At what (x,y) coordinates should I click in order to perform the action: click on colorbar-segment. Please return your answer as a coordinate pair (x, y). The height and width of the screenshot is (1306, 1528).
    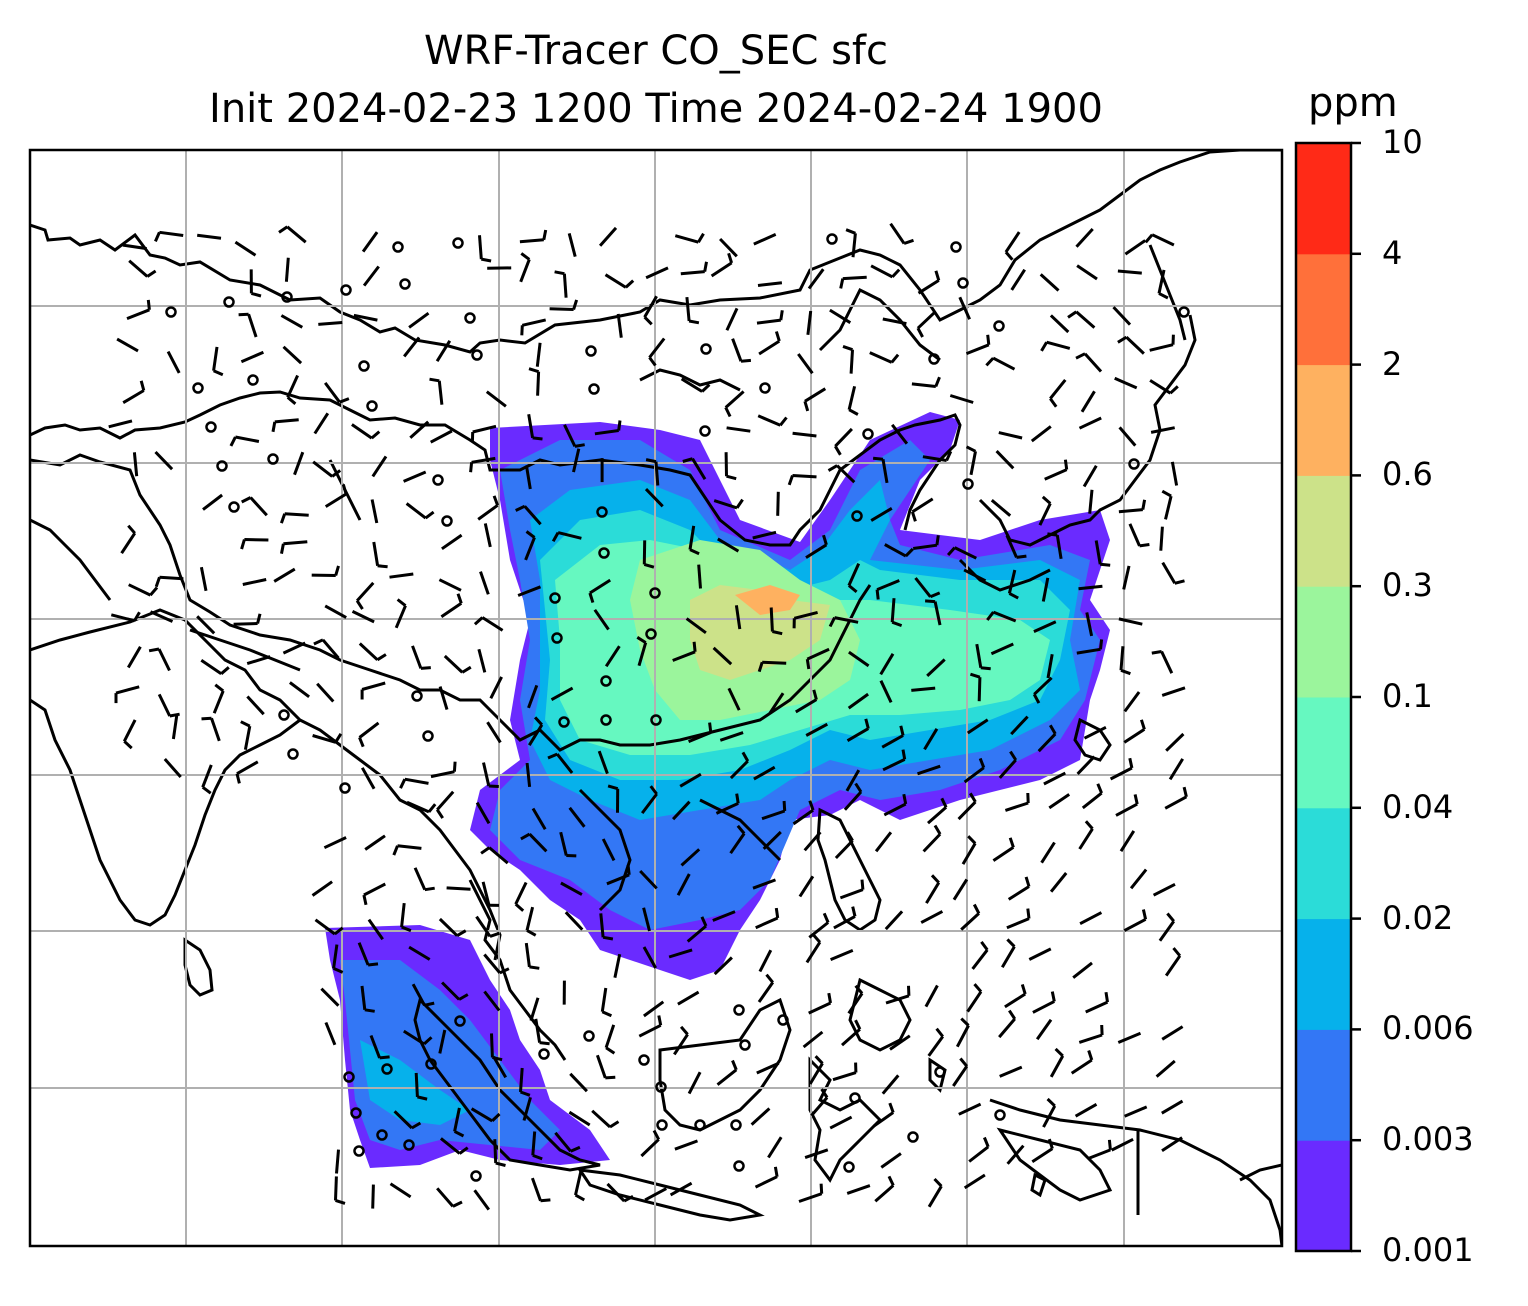
    Looking at the image, I should click on (1323, 863).